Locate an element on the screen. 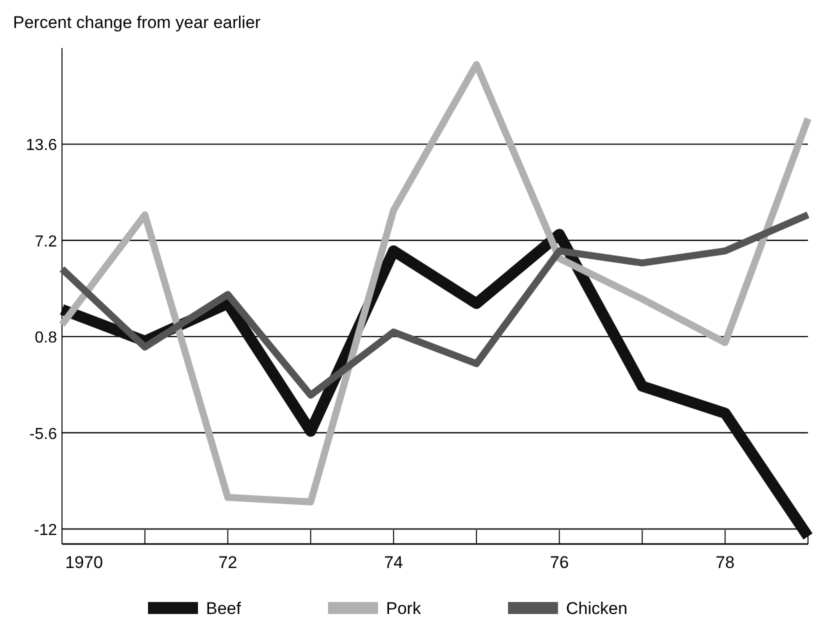 The height and width of the screenshot is (642, 832). x-tick-label: 1970 is located at coordinates (84, 562).